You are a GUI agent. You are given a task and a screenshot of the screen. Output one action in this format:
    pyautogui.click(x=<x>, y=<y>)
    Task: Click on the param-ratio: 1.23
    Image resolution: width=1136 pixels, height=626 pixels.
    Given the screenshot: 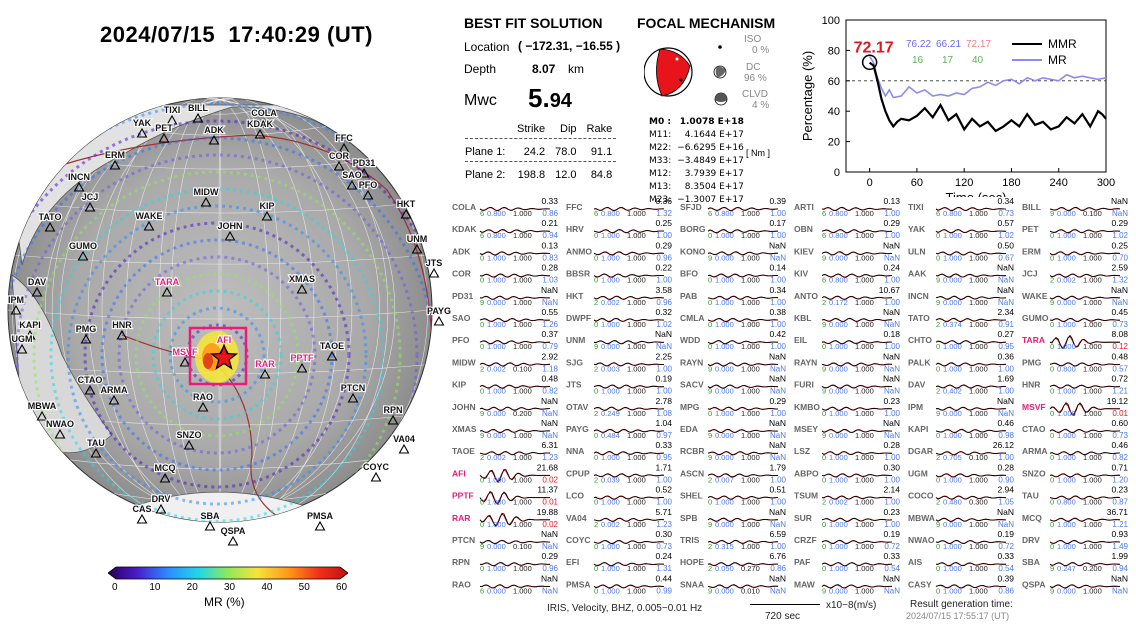 What is the action you would take?
    pyautogui.click(x=664, y=524)
    